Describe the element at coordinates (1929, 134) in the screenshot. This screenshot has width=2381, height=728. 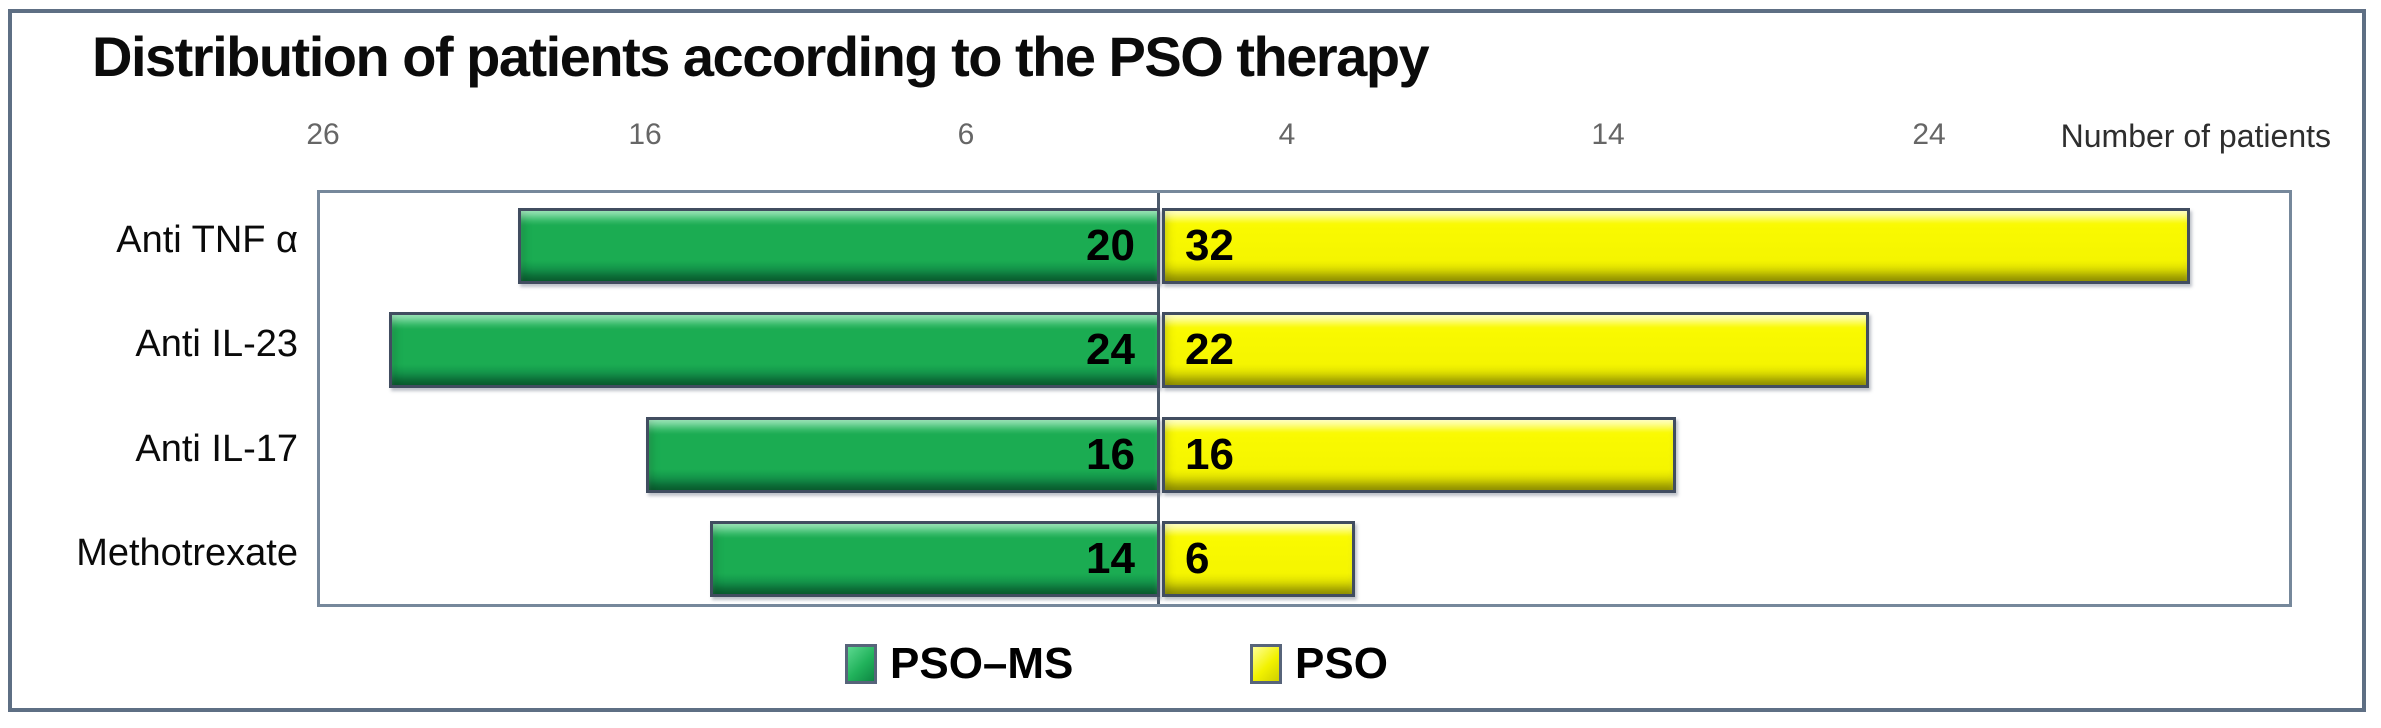
I see `x-axis-tick-label: 24` at that location.